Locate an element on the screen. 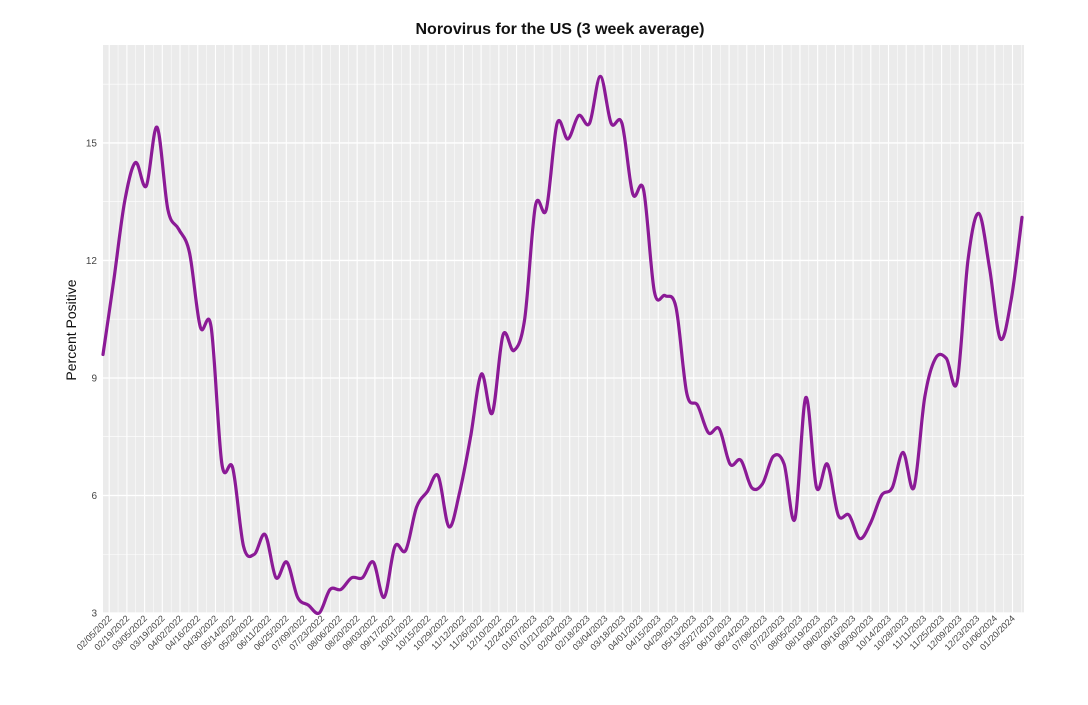 Image resolution: width=1088 pixels, height=705 pixels. y-axis-label: Percent Positive is located at coordinates (71, 329).